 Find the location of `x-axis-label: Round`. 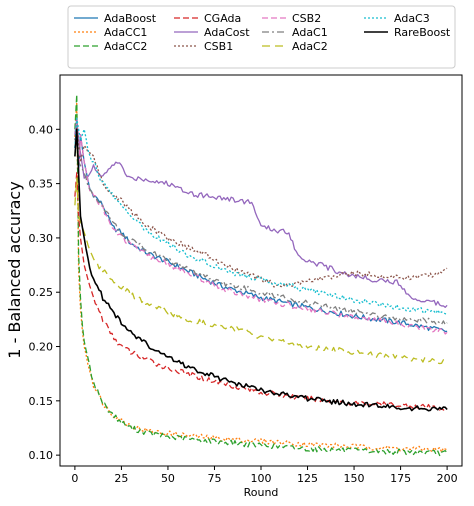

x-axis-label: Round is located at coordinates (261, 492).